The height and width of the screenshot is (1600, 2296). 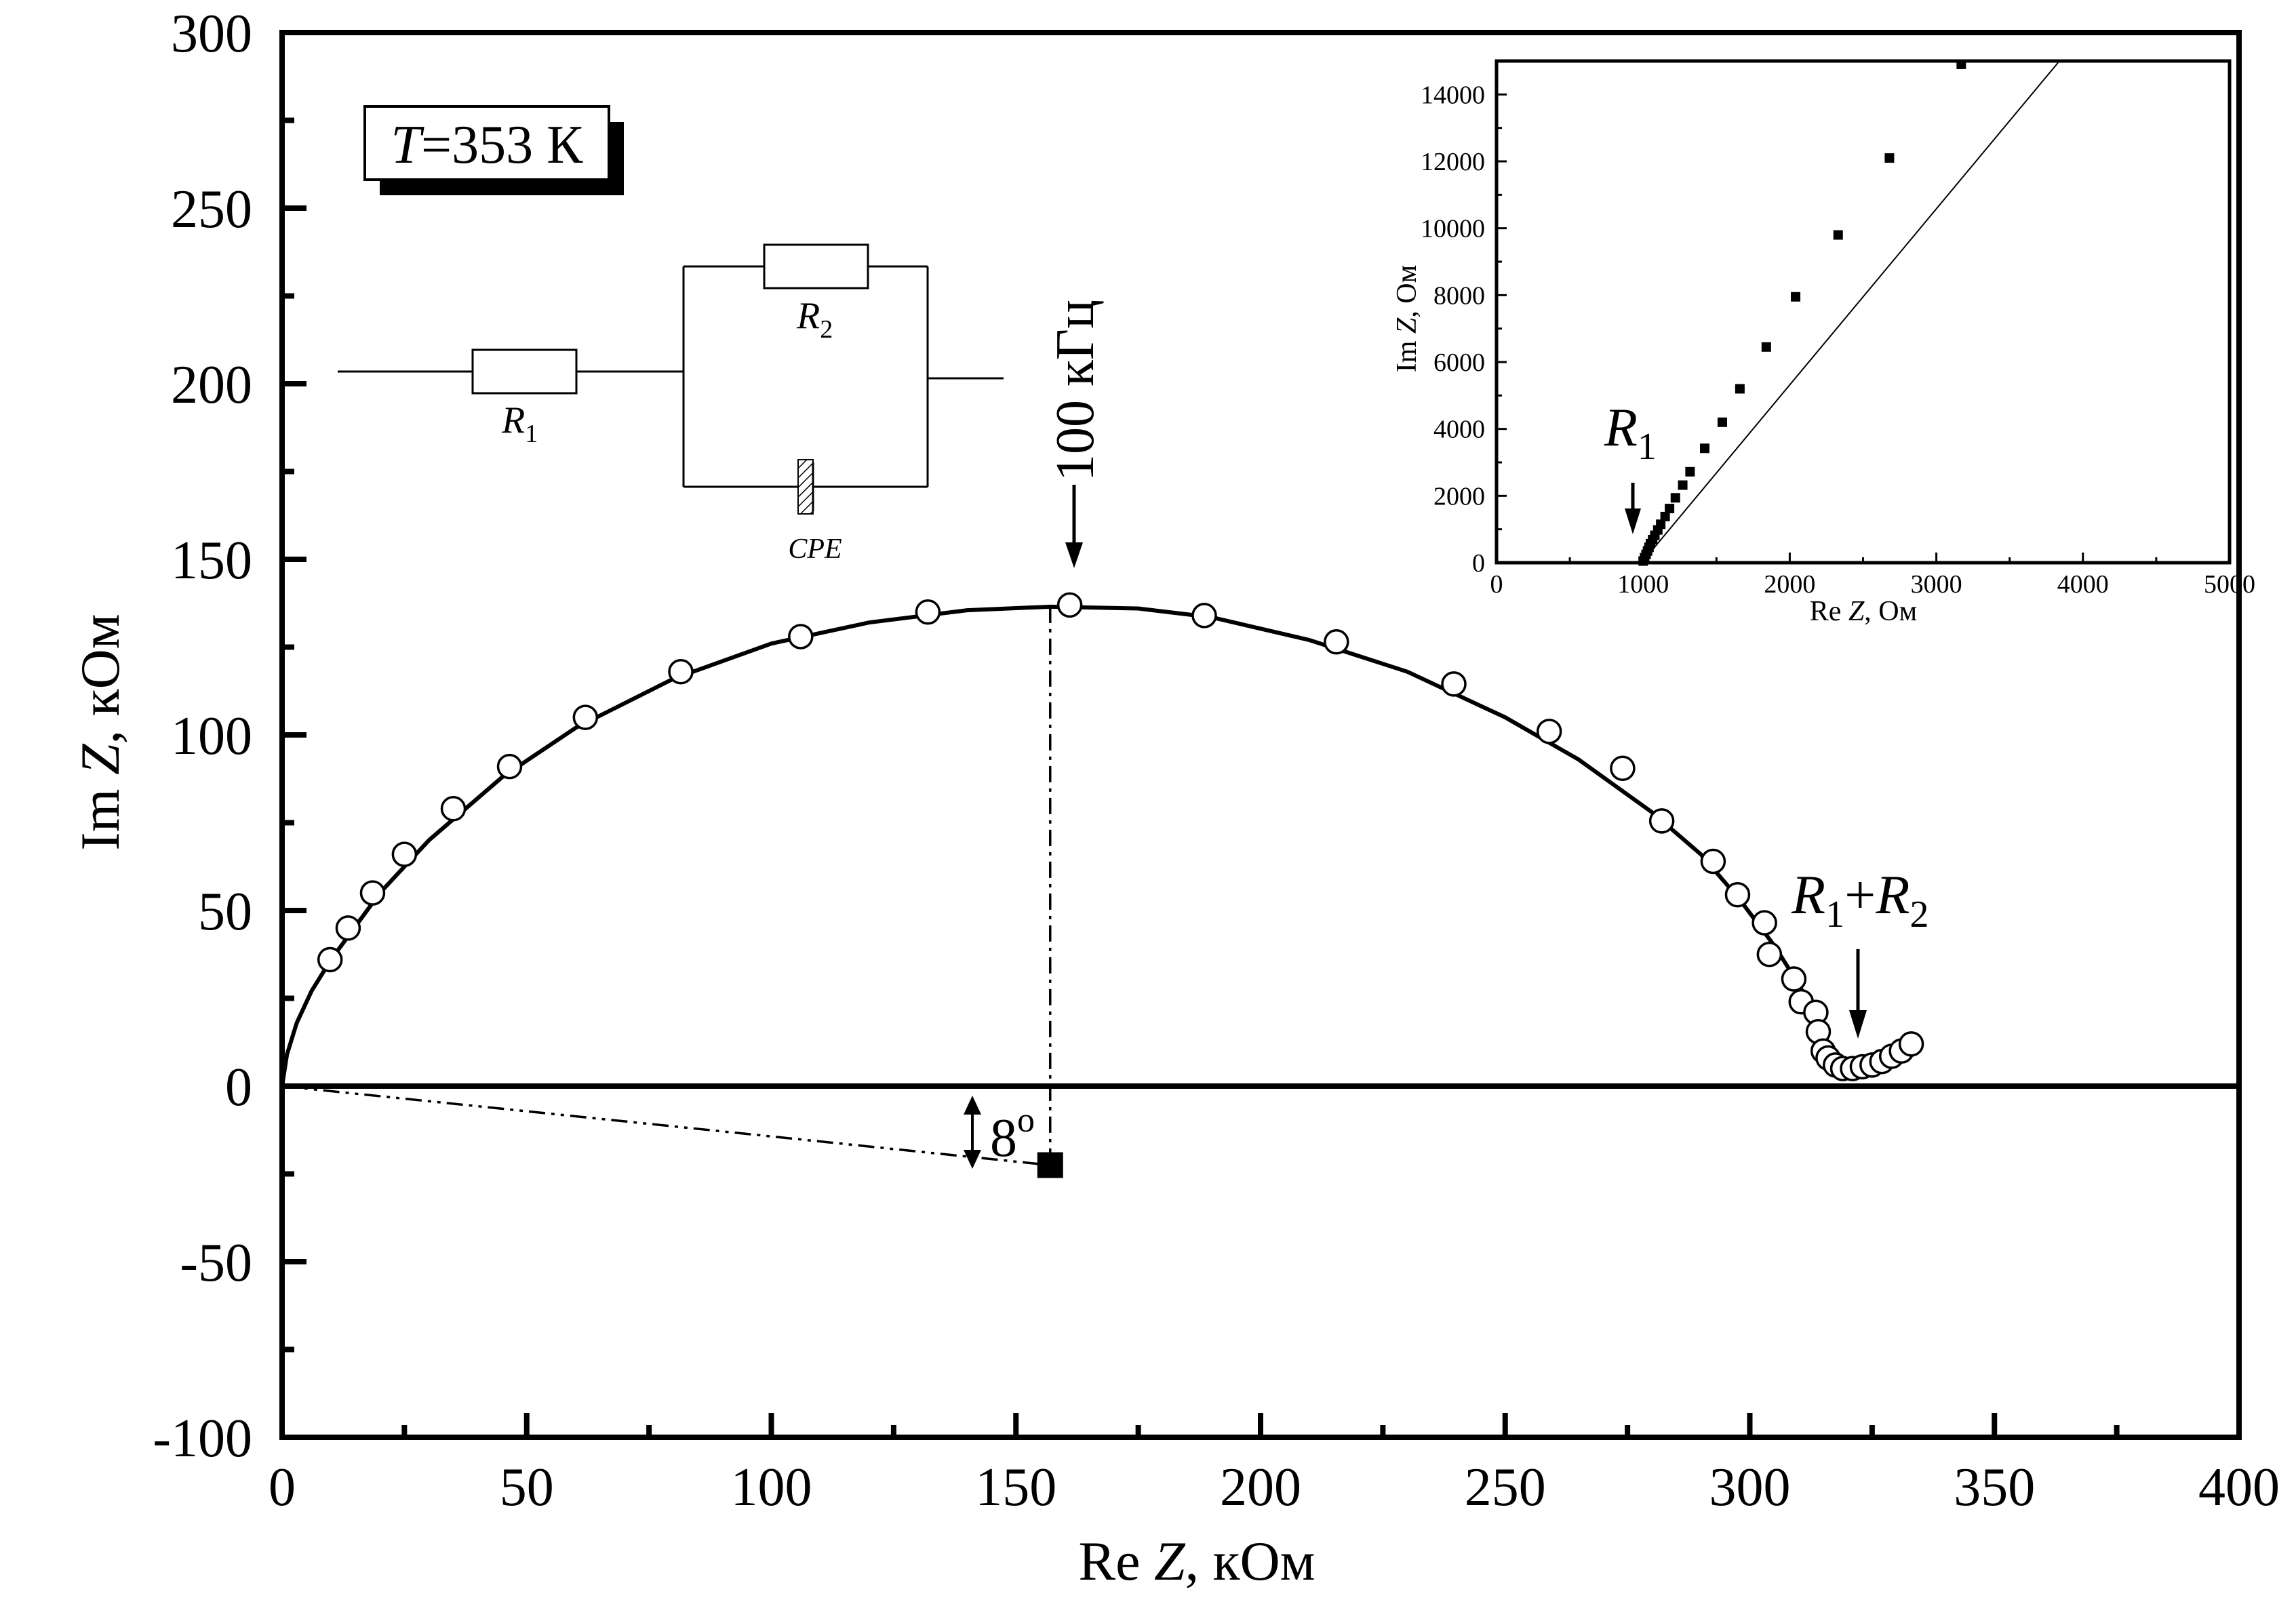 I want to click on main-x-tick-label: 300, so click(x=1750, y=1487).